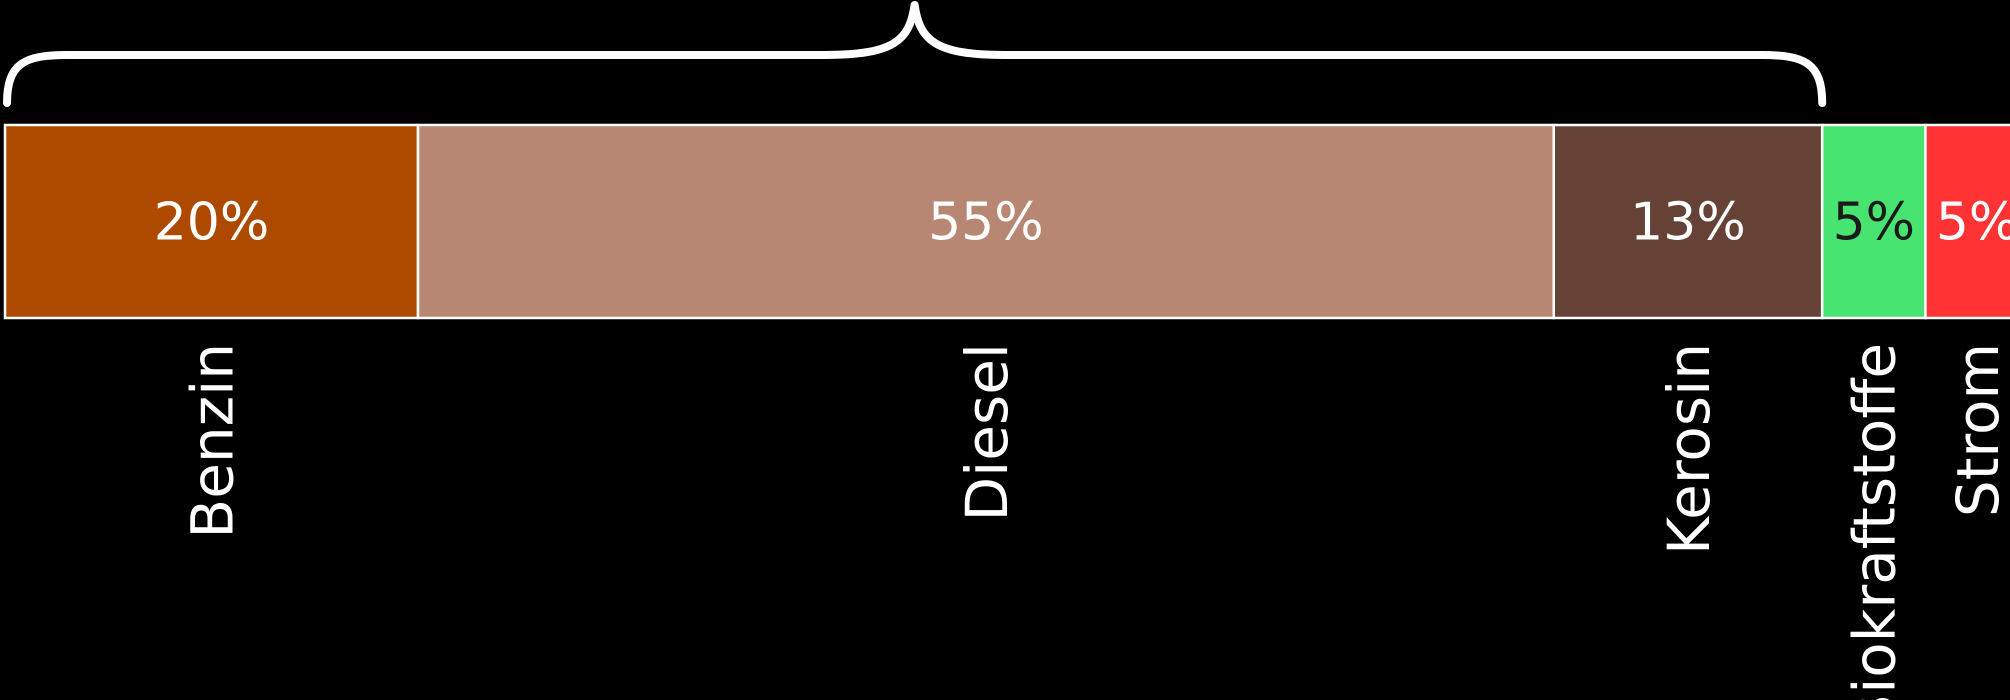  I want to click on category-label-strom: Strom, so click(1977, 430).